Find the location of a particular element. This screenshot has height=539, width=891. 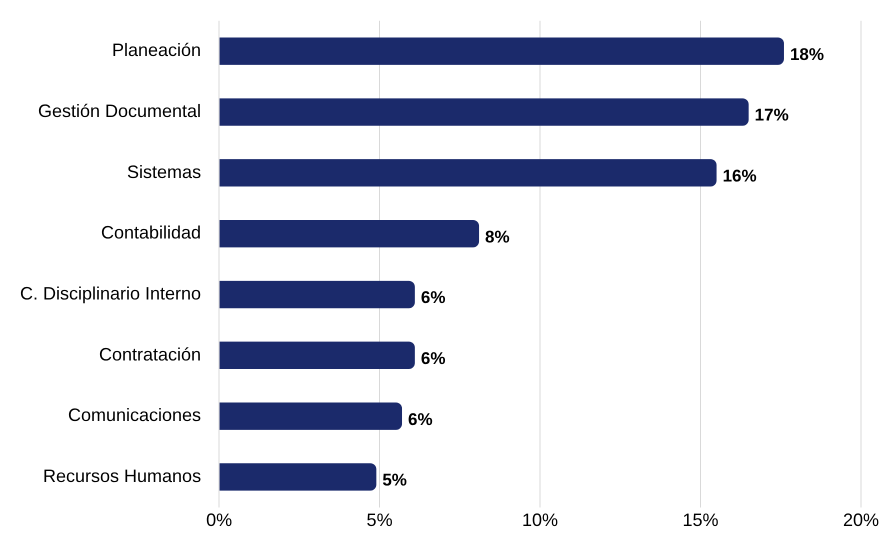

data-label: 17% is located at coordinates (771, 115).